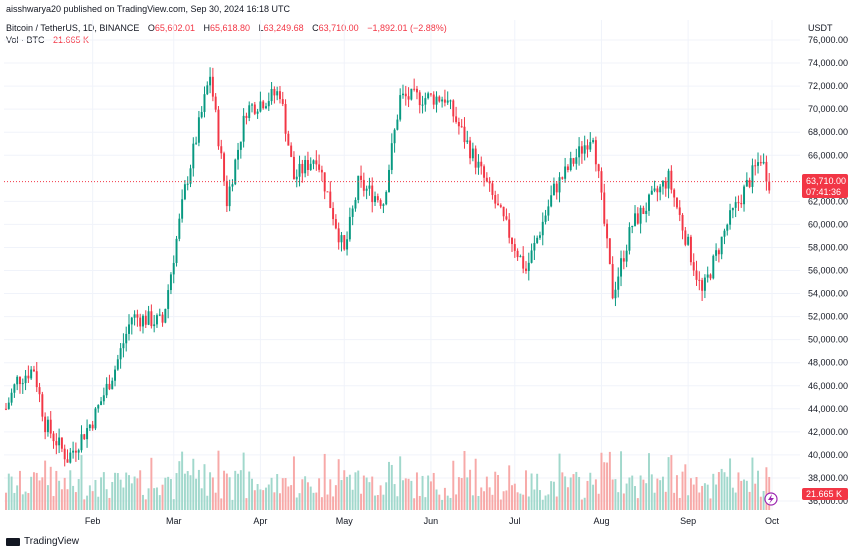  I want to click on price-tick-label: 44,000.00, so click(828, 409).